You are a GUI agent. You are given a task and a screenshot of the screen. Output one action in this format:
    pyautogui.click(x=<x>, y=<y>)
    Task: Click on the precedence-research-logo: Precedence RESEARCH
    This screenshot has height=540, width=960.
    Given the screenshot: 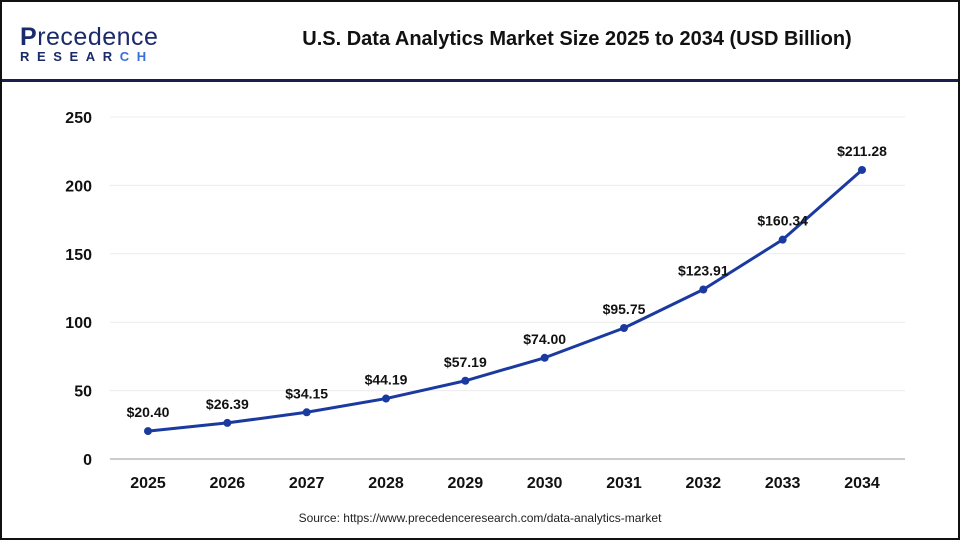 What is the action you would take?
    pyautogui.click(x=89, y=43)
    